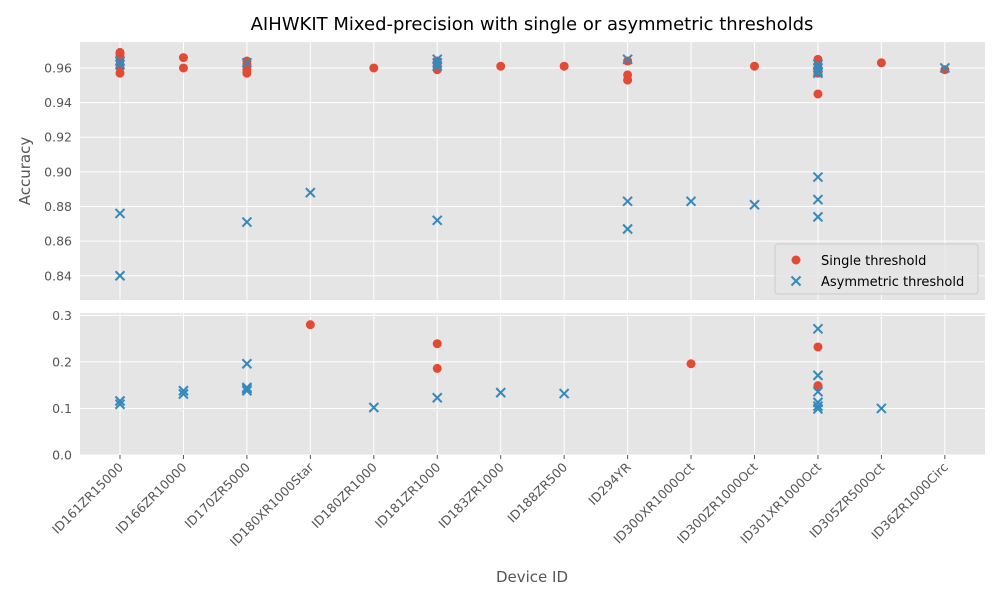 The width and height of the screenshot is (1000, 600). I want to click on y-tick-label: 0.84, so click(58, 275).